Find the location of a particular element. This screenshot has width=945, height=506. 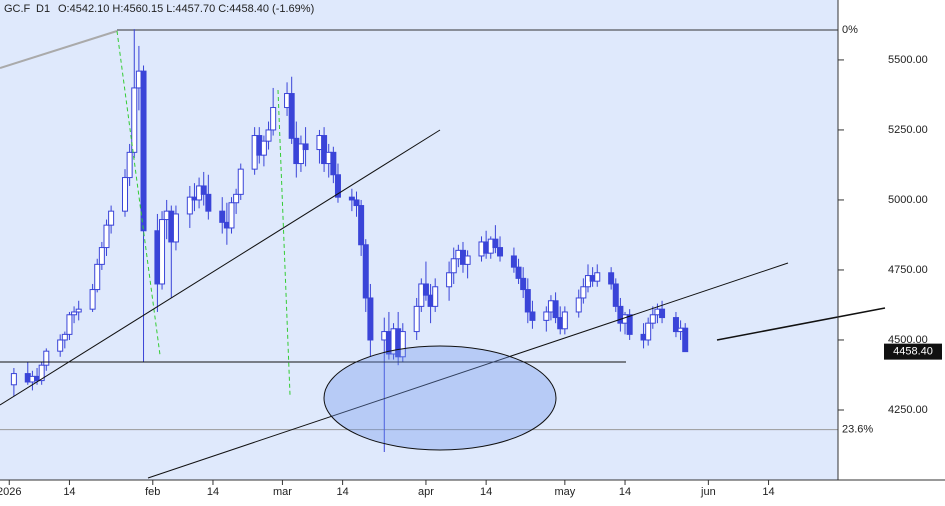

y-tick-label: 5250.00 is located at coordinates (908, 130).